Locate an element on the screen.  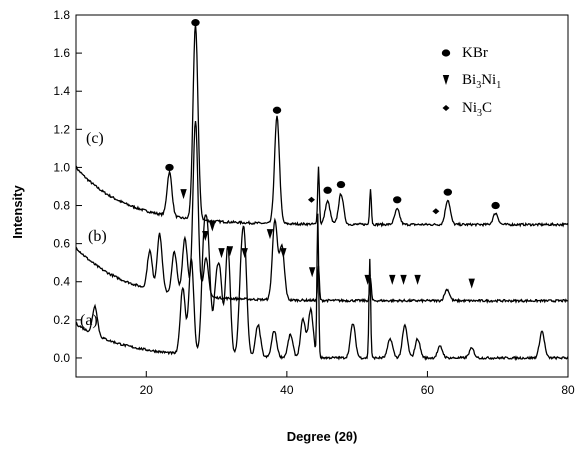
x-axis-label: Degree (2θ) is located at coordinates (322, 436).